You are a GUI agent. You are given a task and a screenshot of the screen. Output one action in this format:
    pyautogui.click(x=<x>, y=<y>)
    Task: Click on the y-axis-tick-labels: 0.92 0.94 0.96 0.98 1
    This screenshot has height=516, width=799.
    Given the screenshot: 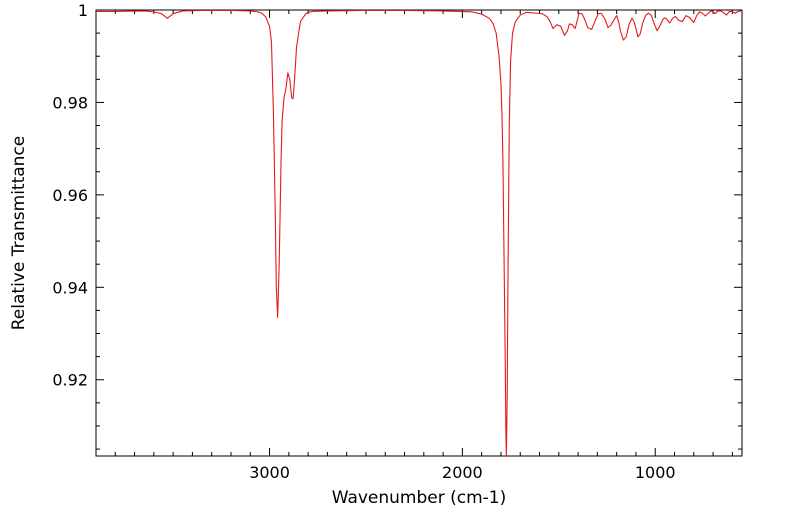 What is the action you would take?
    pyautogui.click(x=70, y=195)
    